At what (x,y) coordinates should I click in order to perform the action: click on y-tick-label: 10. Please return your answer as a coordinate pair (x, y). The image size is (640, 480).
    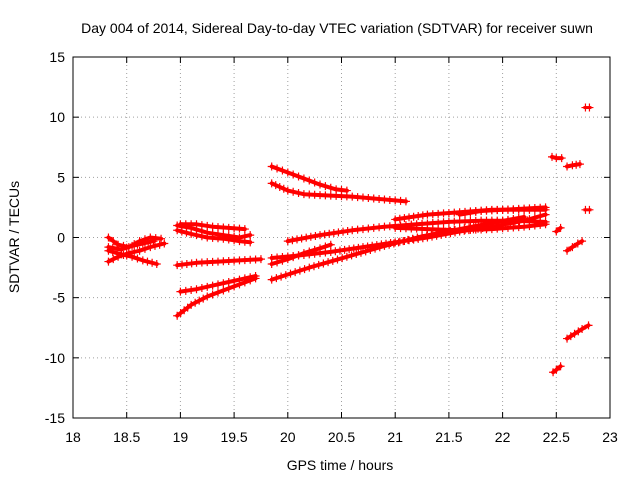
    Looking at the image, I should click on (57, 117).